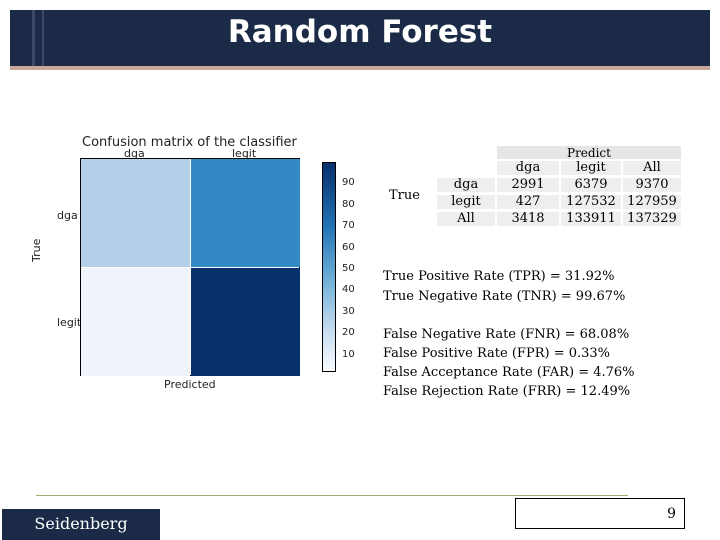 This screenshot has height=540, width=720. What do you see at coordinates (348, 332) in the screenshot?
I see `colorbar-tick: 20` at bounding box center [348, 332].